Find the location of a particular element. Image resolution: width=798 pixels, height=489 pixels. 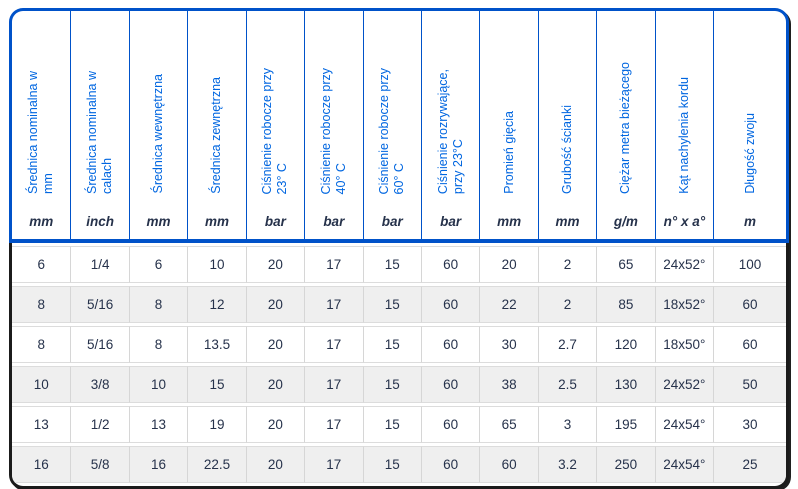

column-header-cell: Średnica zewnętrzna is located at coordinates (216, 109).